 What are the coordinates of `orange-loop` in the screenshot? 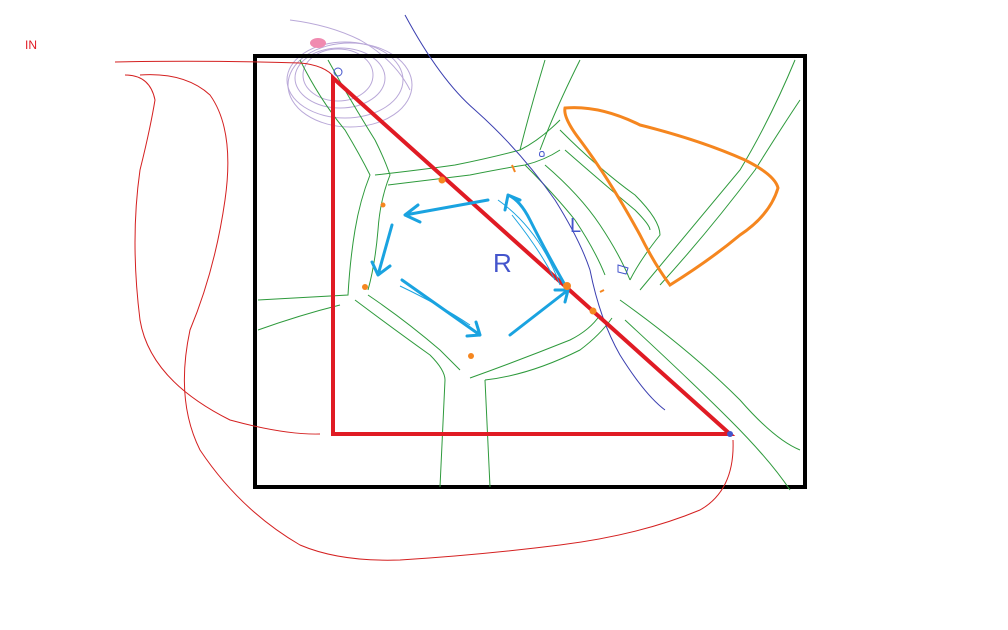 It's located at (671, 197).